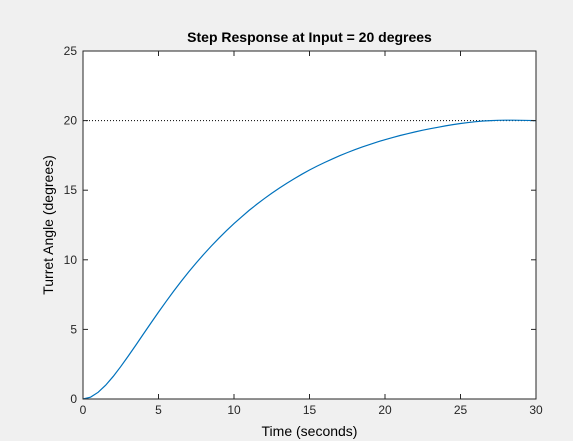  I want to click on x-tick-label: 10, so click(234, 410).